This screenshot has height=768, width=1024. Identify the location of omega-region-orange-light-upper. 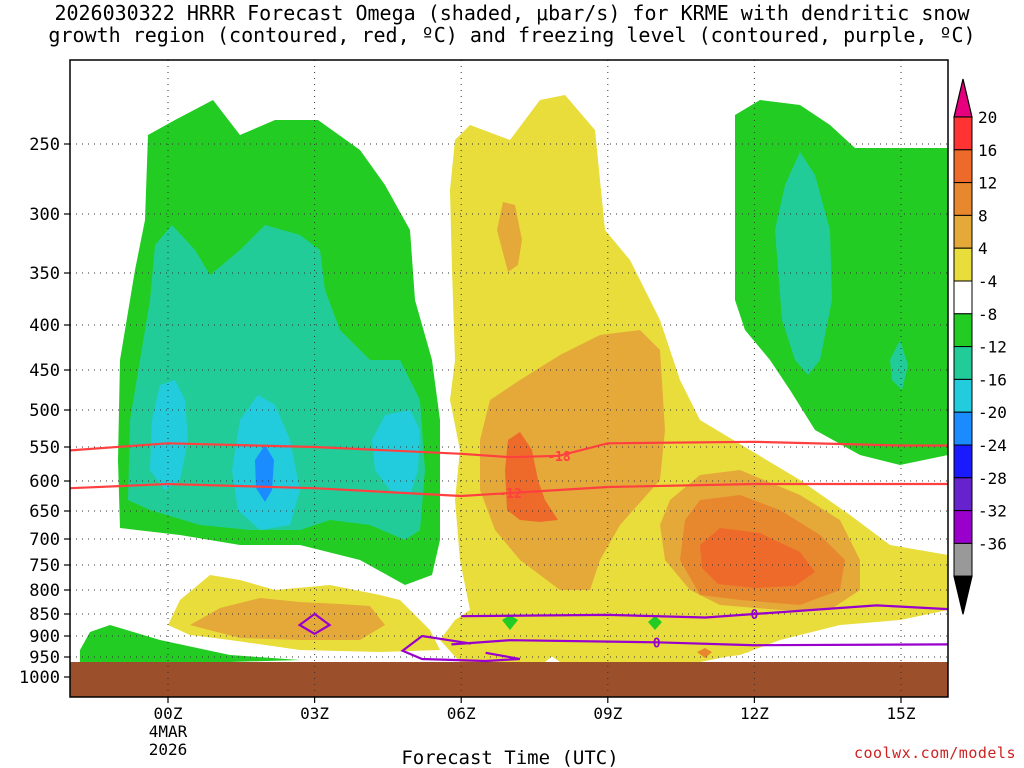
(509, 237).